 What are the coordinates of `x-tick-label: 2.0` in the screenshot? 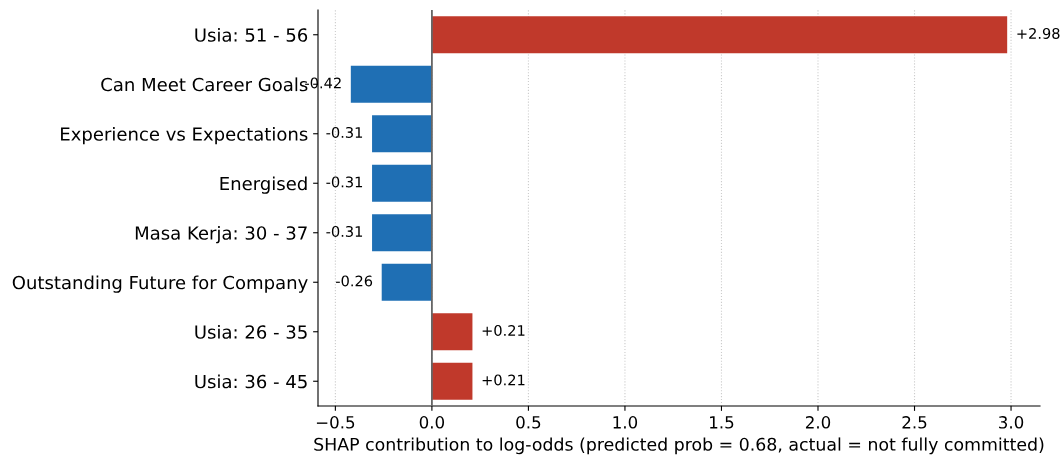 It's located at (818, 422).